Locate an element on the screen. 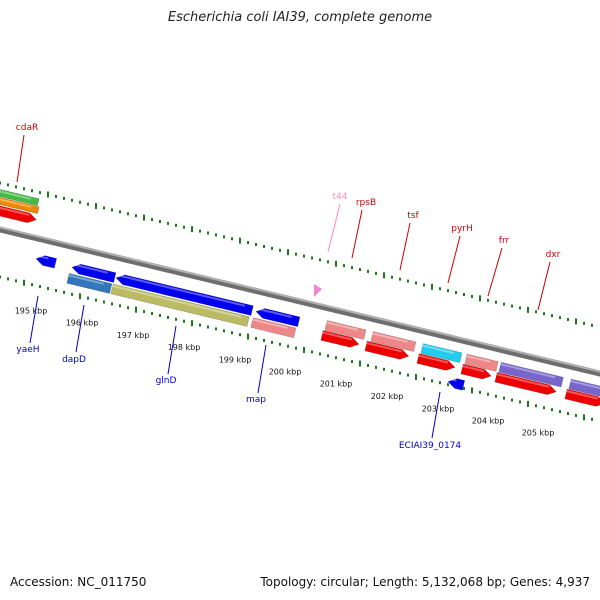  feature-right-red-shape is located at coordinates (582, 397).